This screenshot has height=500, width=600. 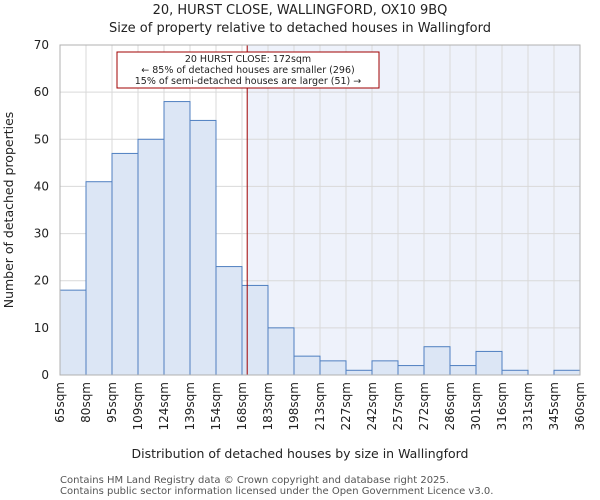 I want to click on x-tick-label: 331sqm, so click(x=528, y=406).